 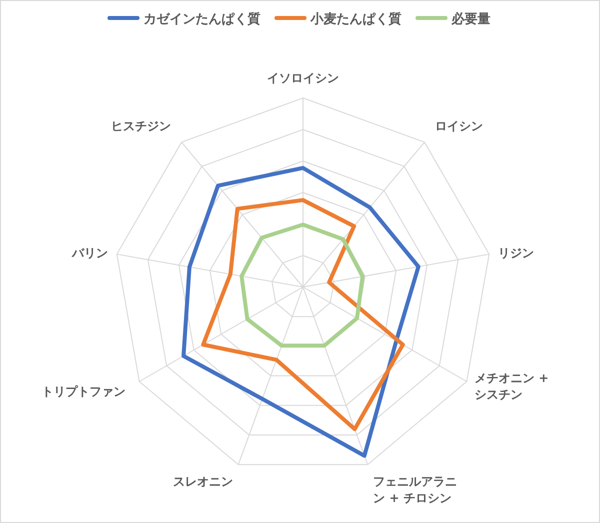 What do you see at coordinates (470, 19) in the screenshot?
I see `legend-label: 必要量` at bounding box center [470, 19].